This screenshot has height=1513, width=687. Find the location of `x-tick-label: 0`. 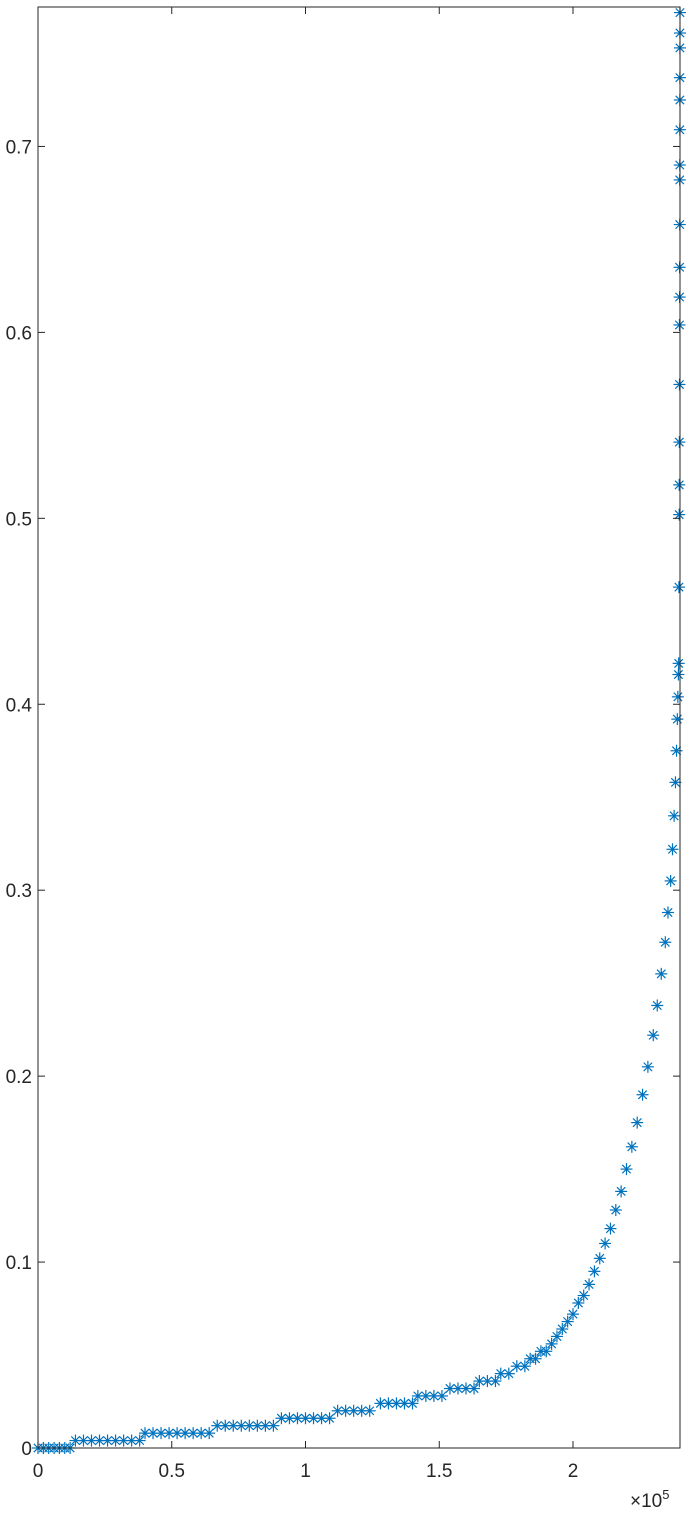

x-tick-label: 0 is located at coordinates (38, 1471).